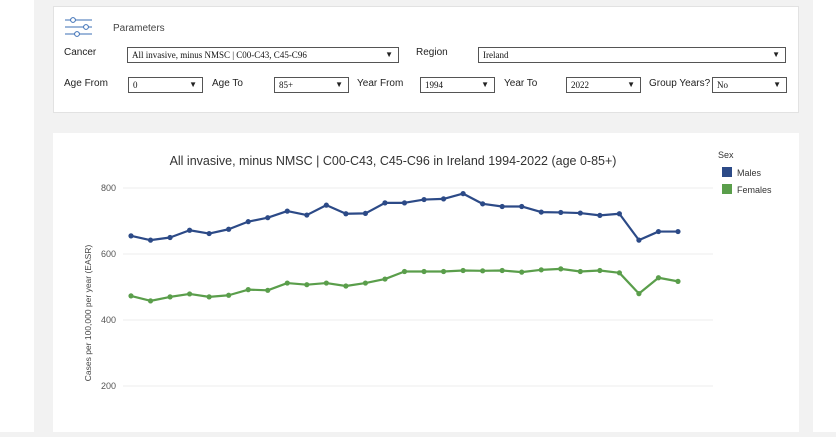 The height and width of the screenshot is (437, 836). Describe the element at coordinates (286, 85) in the screenshot. I see `age-to-select-value: 85+` at that location.